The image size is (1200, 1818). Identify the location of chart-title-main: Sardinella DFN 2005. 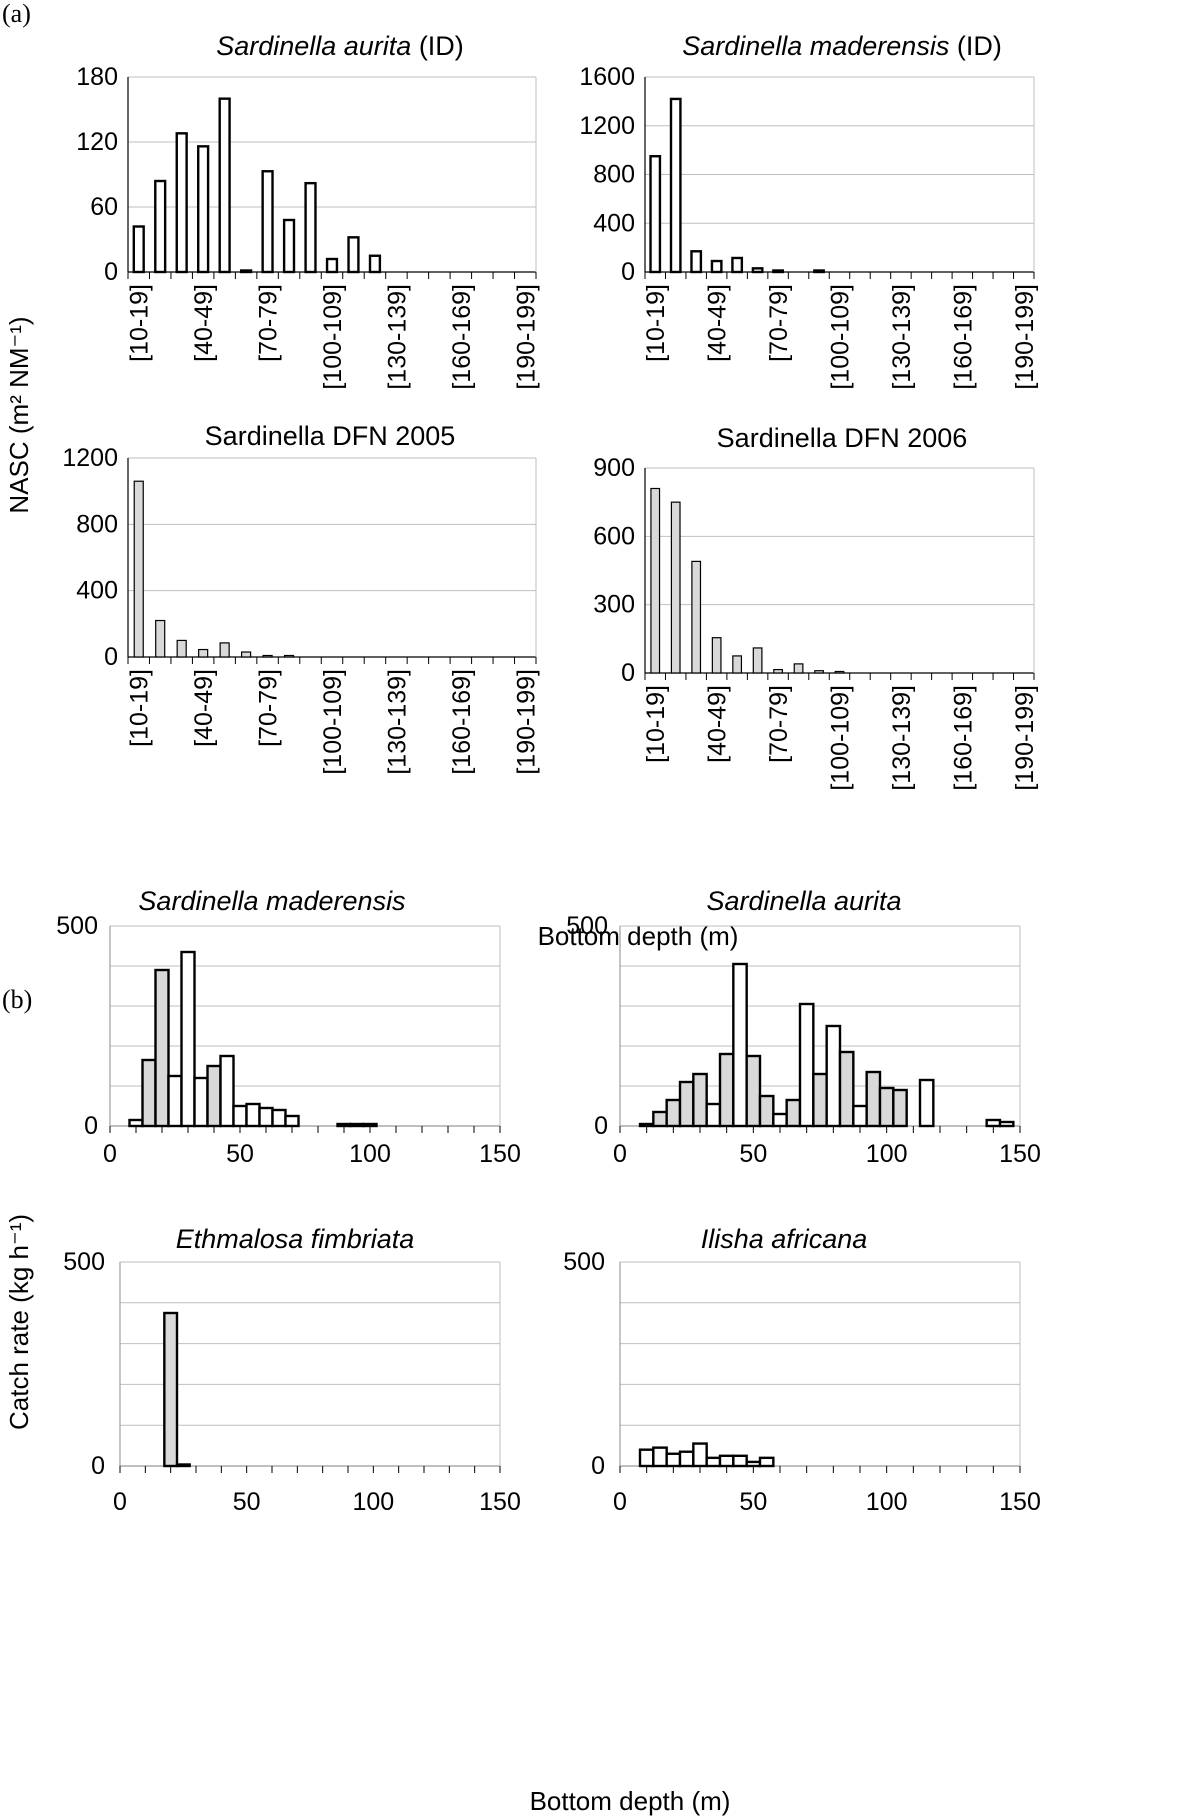
(330, 436).